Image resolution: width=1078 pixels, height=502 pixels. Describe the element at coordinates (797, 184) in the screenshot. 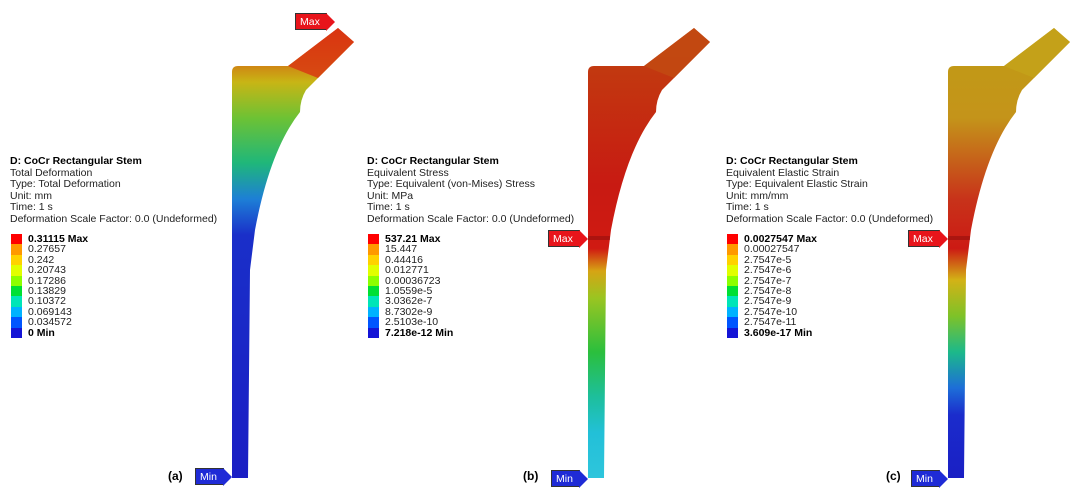

I see `result-type: Type: Equivalent Elastic Strain` at that location.